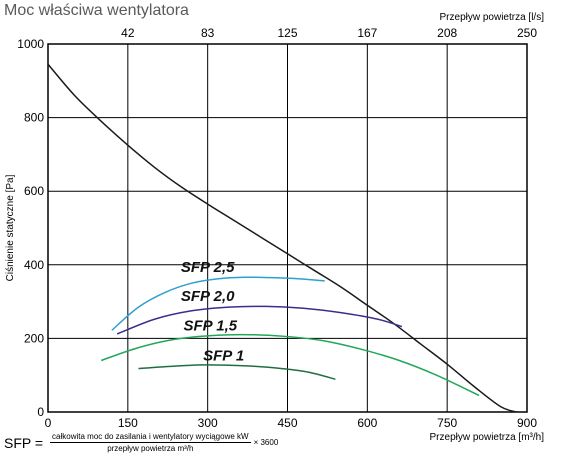 The height and width of the screenshot is (470, 570). Describe the element at coordinates (447, 33) in the screenshot. I see `top-x-tick-label: 208` at that location.